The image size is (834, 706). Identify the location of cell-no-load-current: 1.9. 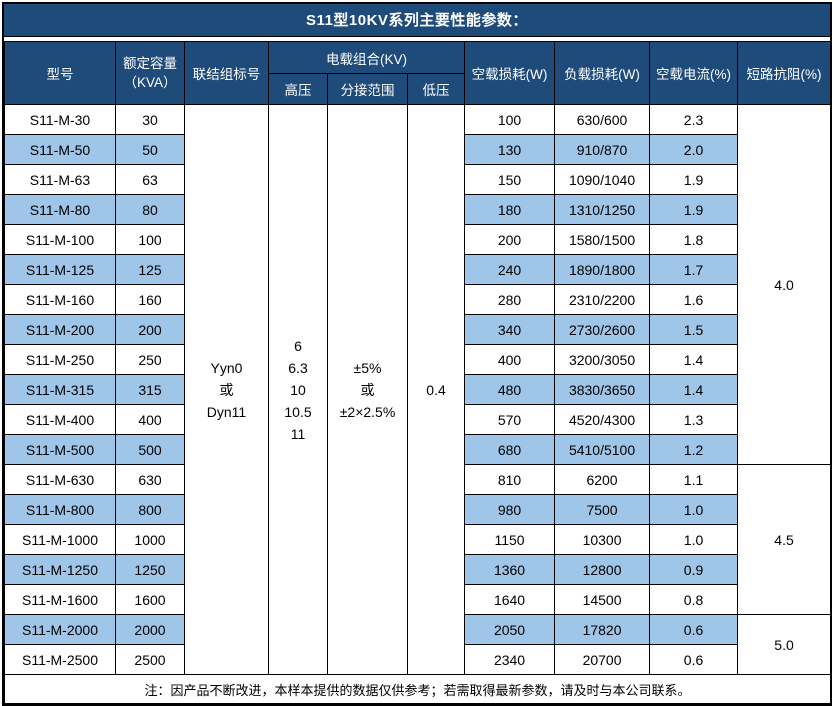
(694, 179).